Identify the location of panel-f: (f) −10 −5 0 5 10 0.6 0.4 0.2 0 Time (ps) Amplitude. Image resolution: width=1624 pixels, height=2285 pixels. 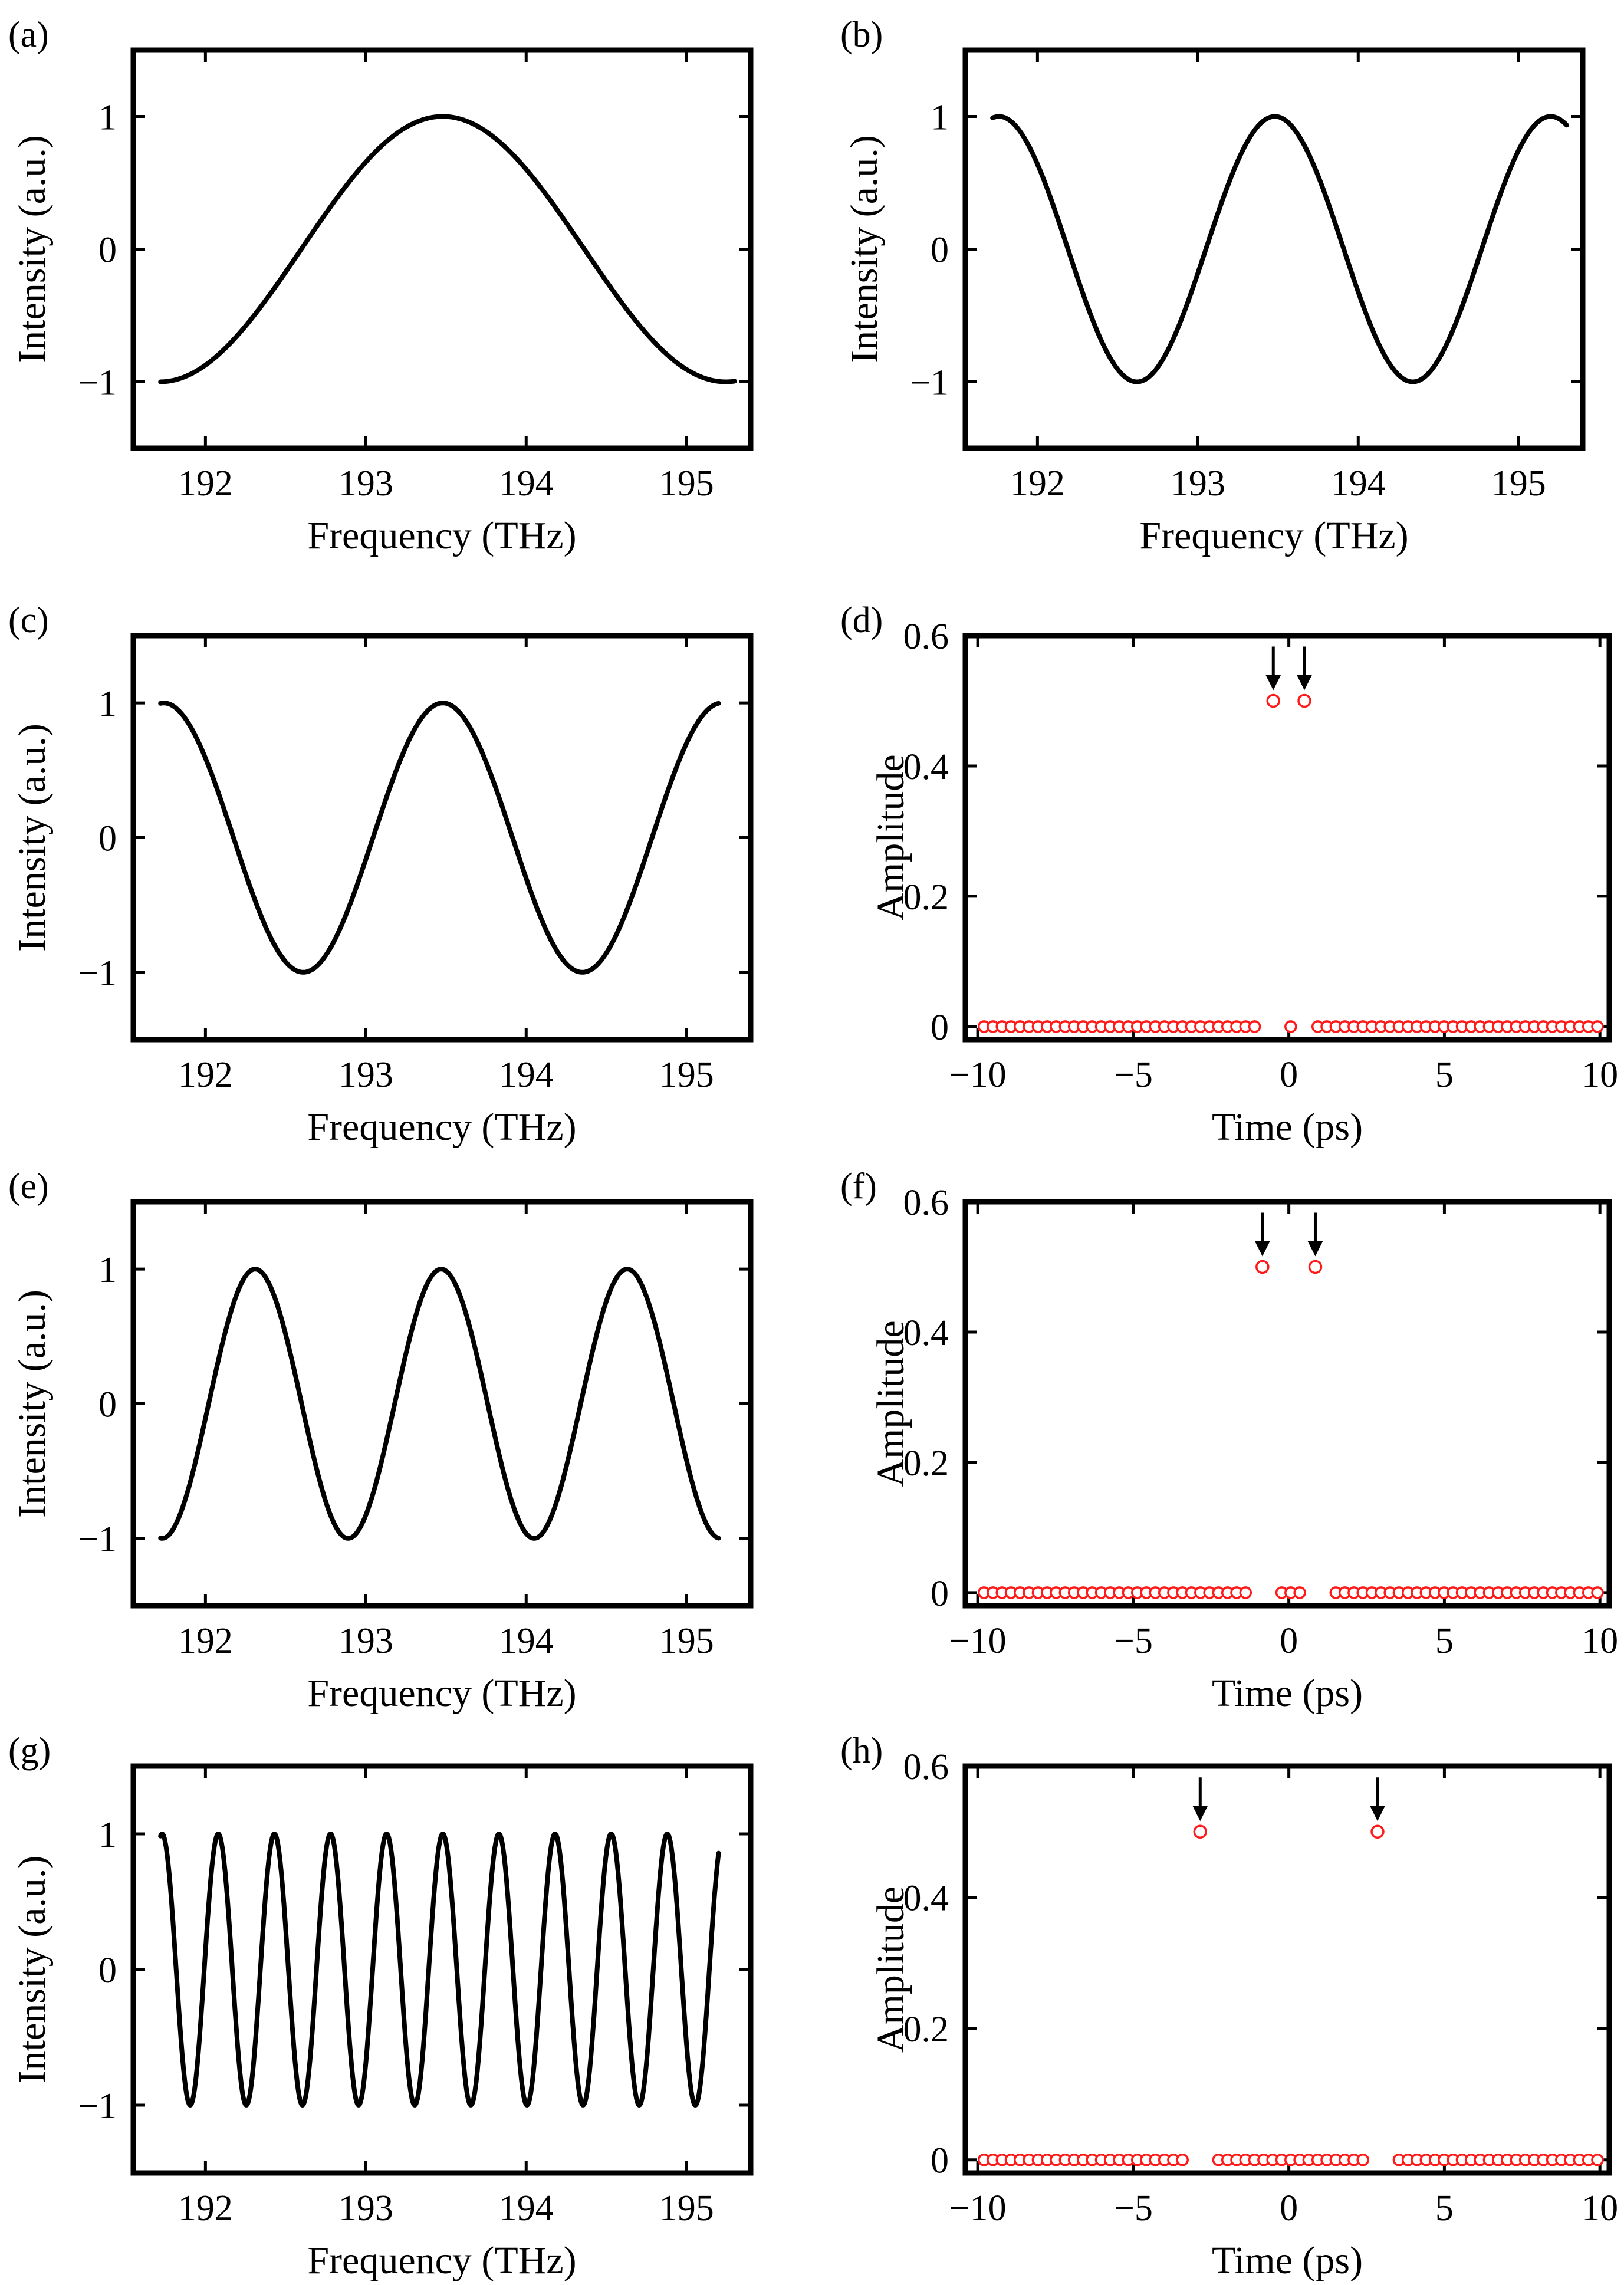
(1229, 1440).